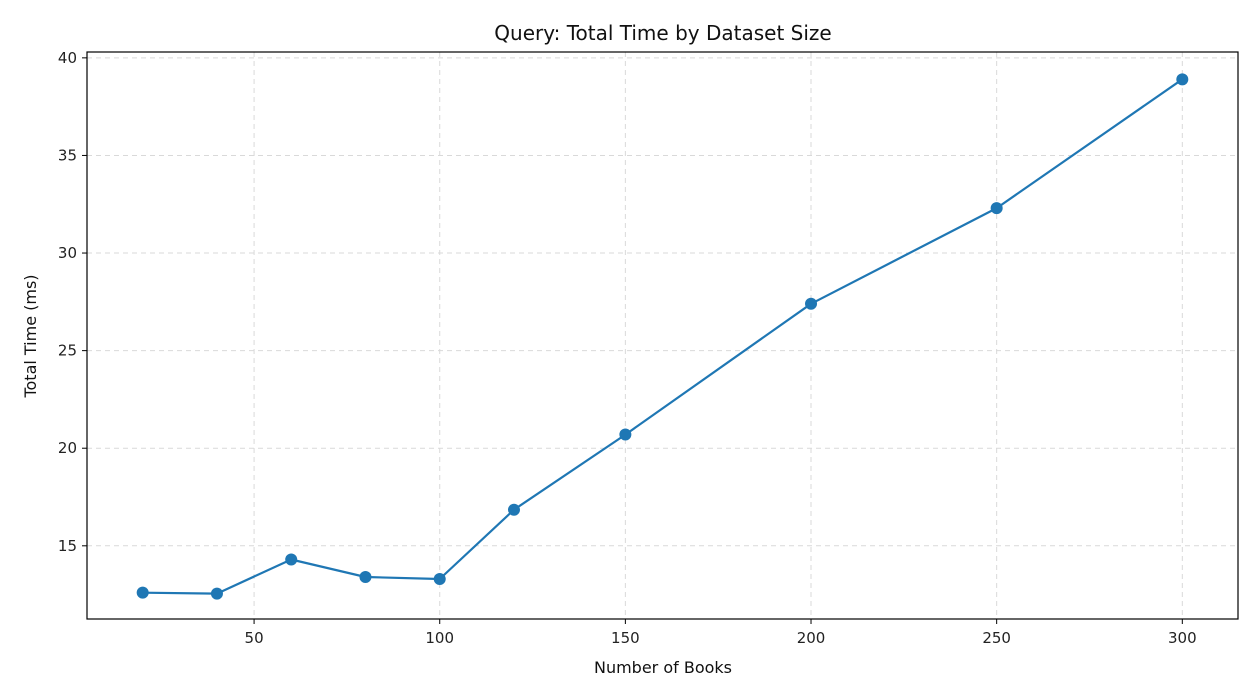 This screenshot has width=1260, height=700. I want to click on y-tick-label: 30, so click(67, 253).